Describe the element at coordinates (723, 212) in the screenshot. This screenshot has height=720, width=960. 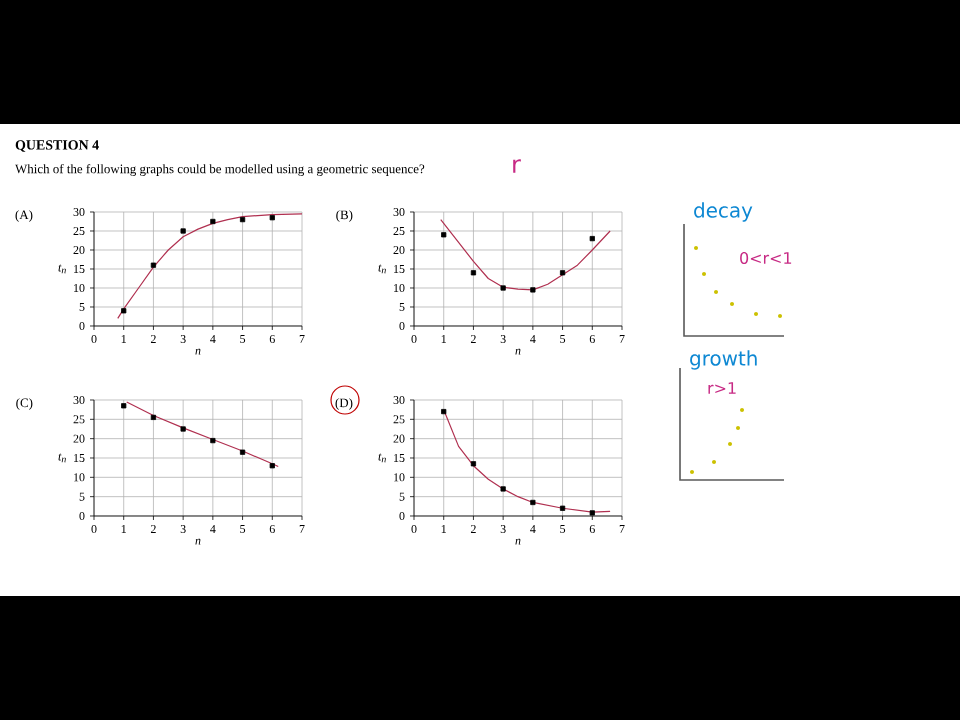
I see `text: decay` at that location.